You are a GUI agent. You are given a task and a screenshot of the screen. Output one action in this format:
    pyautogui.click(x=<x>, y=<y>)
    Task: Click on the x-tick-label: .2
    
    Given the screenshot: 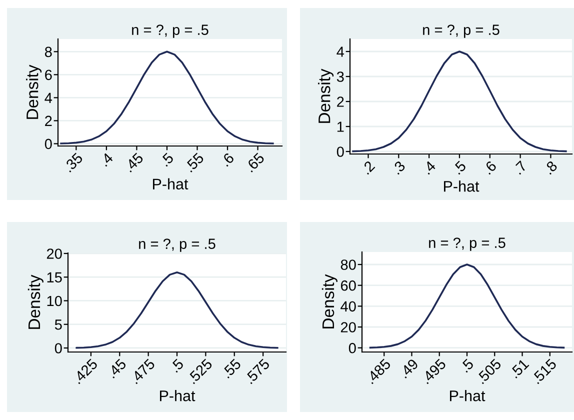 What is the action you would take?
    pyautogui.click(x=368, y=167)
    